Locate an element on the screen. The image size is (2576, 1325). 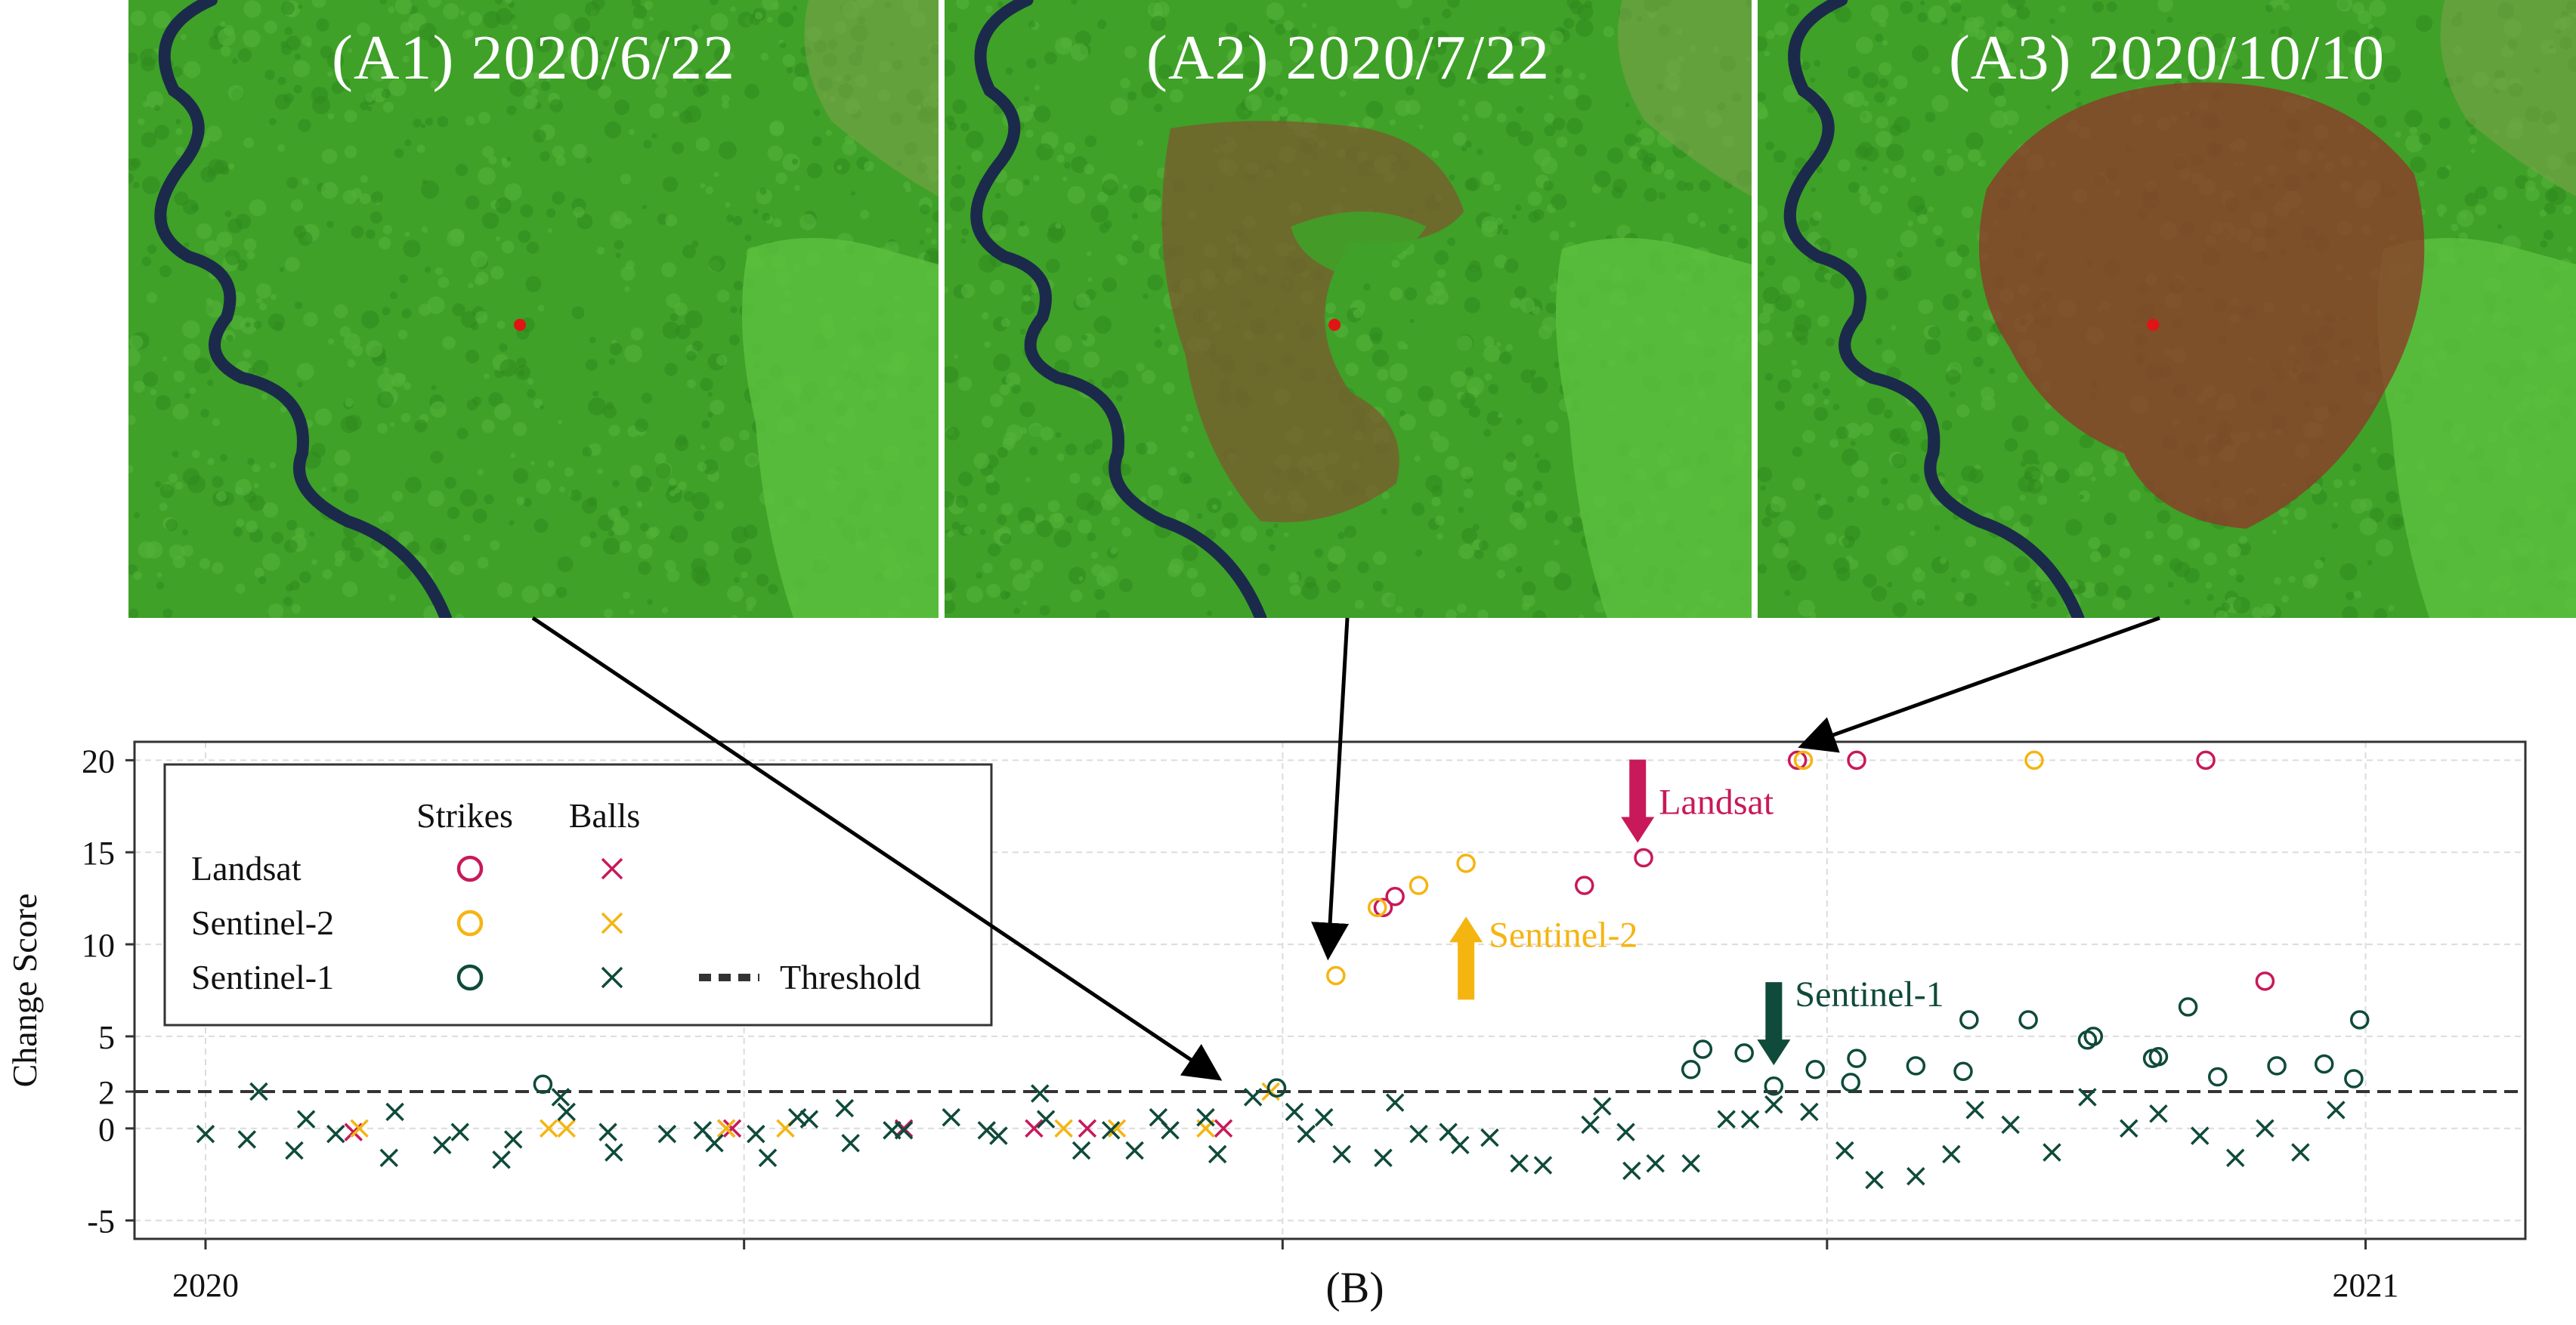
y-tick-label: -5 is located at coordinates (101, 1221).